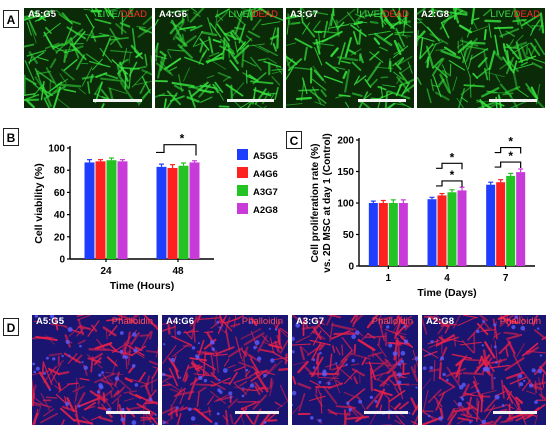 This screenshot has width=550, height=433. Describe the element at coordinates (384, 14) in the screenshot. I see `stain-label: LIVE/DEAD` at that location.